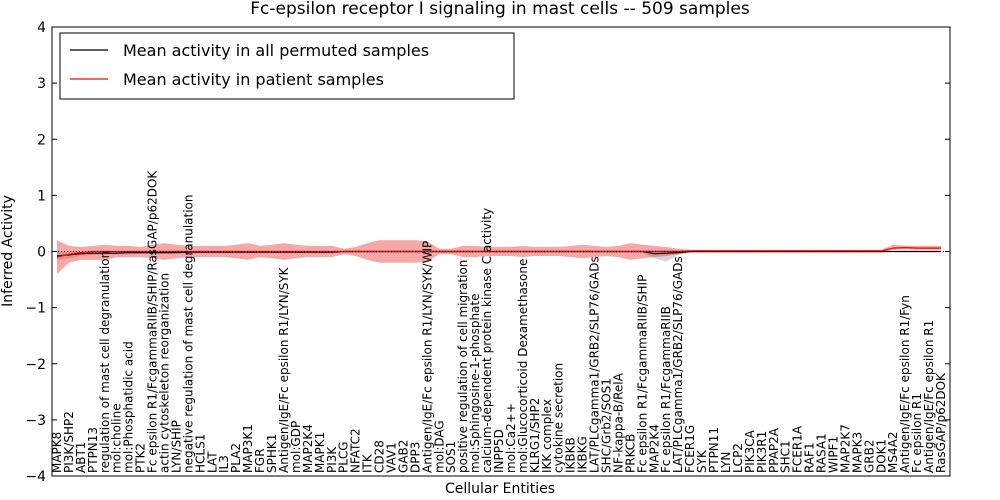 This screenshot has height=500, width=1000. I want to click on entity-label: NFATC2, so click(356, 450).